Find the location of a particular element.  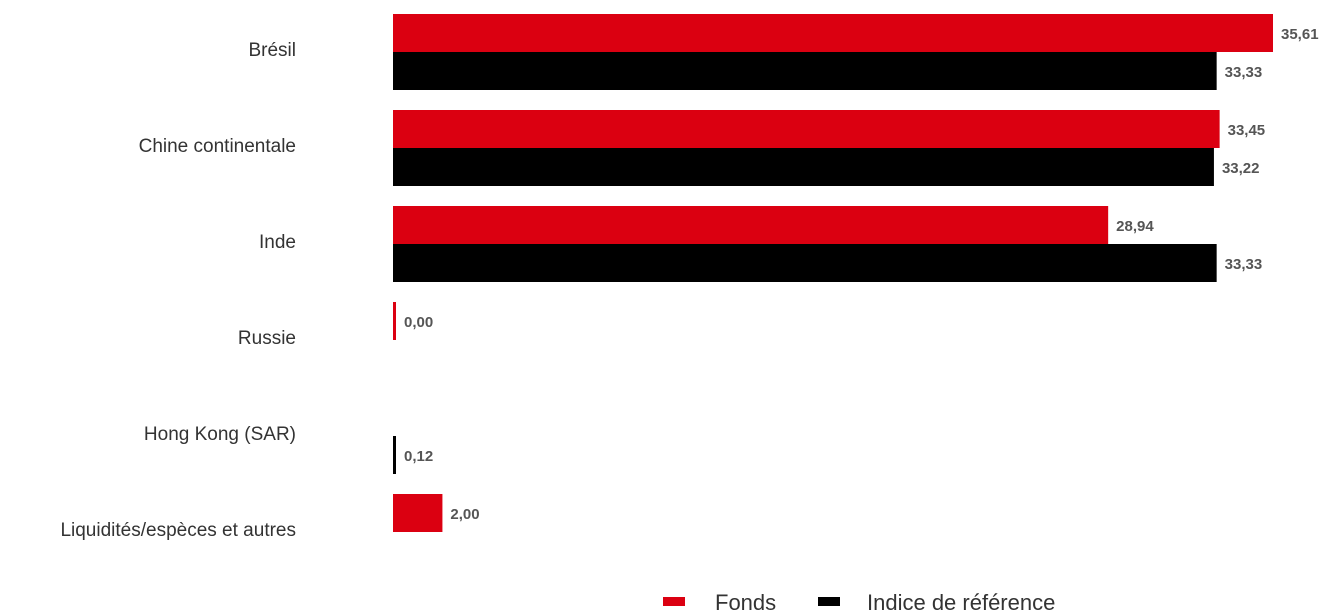

data-label: 33,45 is located at coordinates (1247, 130).